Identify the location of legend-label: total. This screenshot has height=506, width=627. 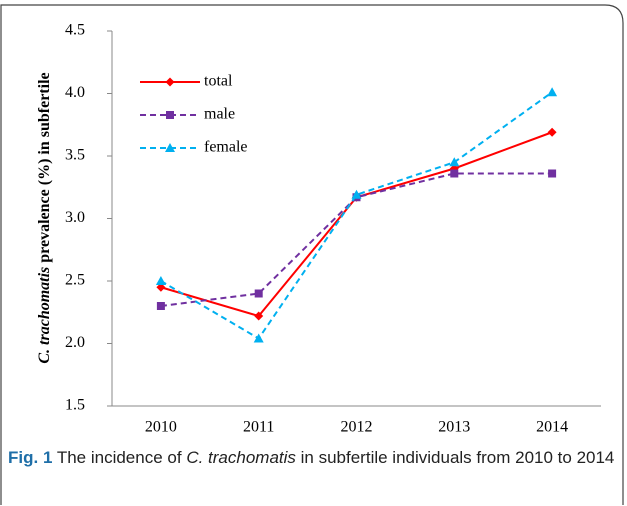
(218, 81).